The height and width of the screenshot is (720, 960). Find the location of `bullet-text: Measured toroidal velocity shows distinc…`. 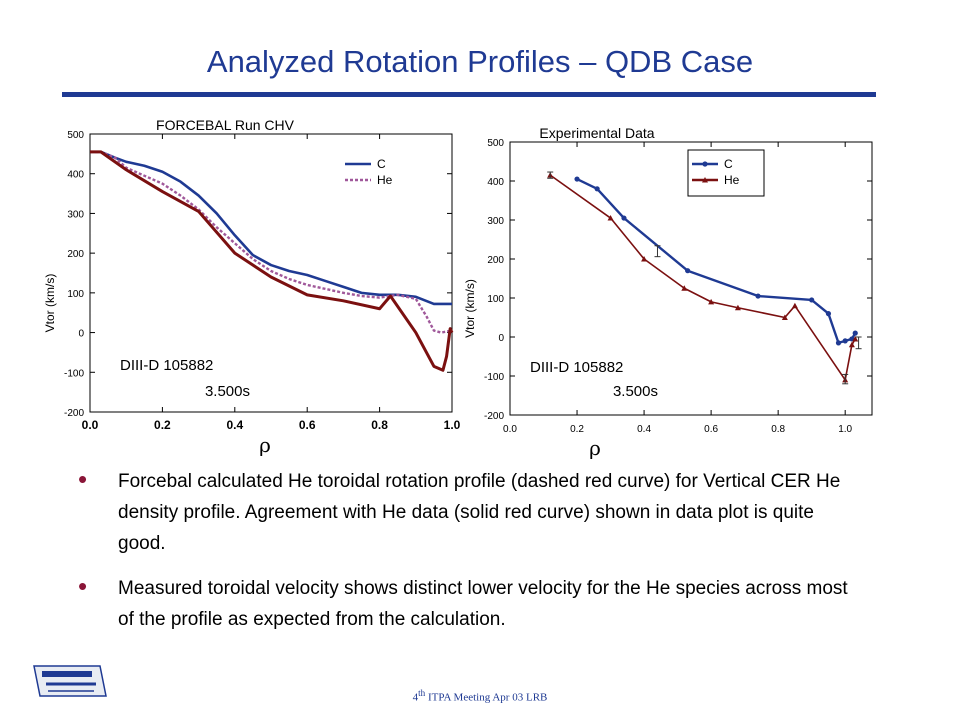

bullet-text: Measured toroidal velocity shows distinc… is located at coordinates (483, 604).